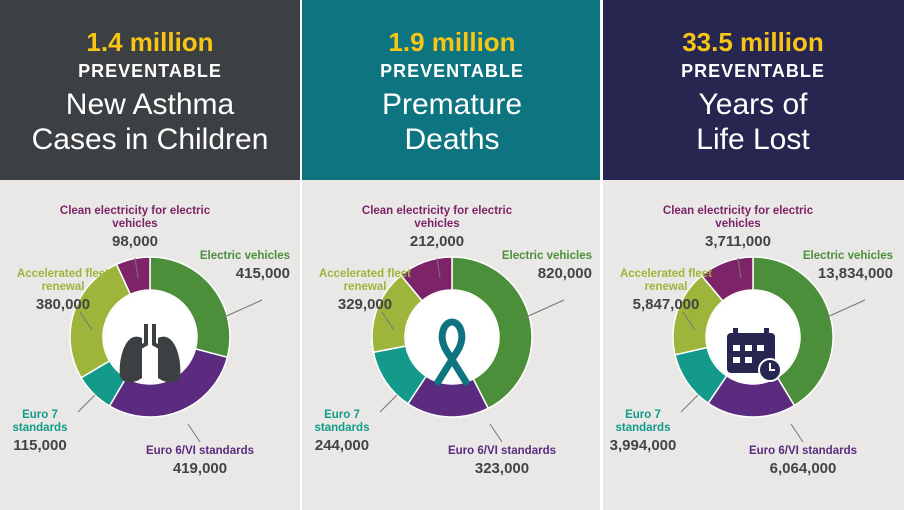  I want to click on segment-label: Euro 7 standards 244,000, so click(342, 432).